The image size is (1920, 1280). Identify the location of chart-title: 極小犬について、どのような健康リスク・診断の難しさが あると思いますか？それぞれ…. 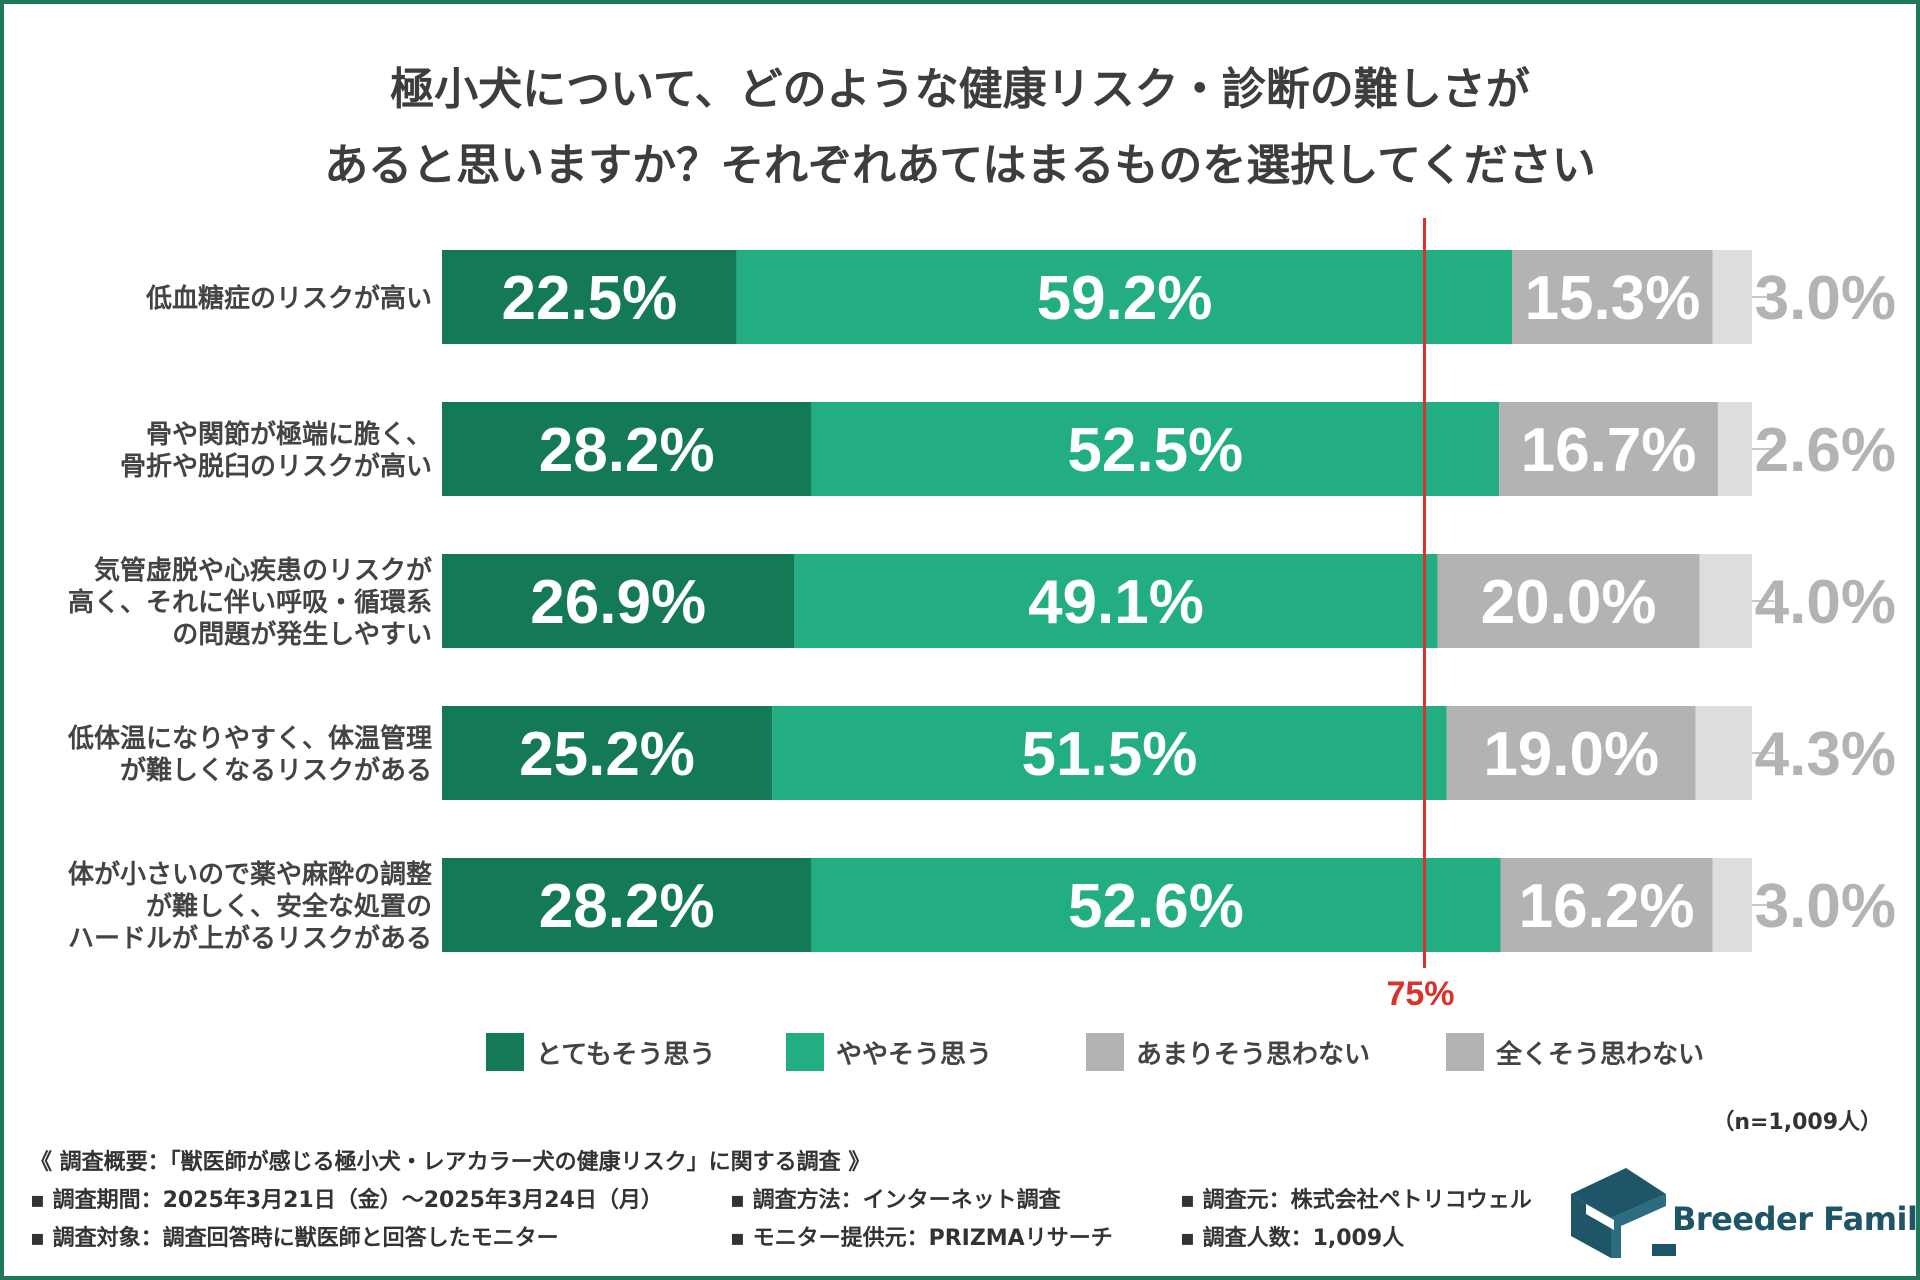
(960, 128).